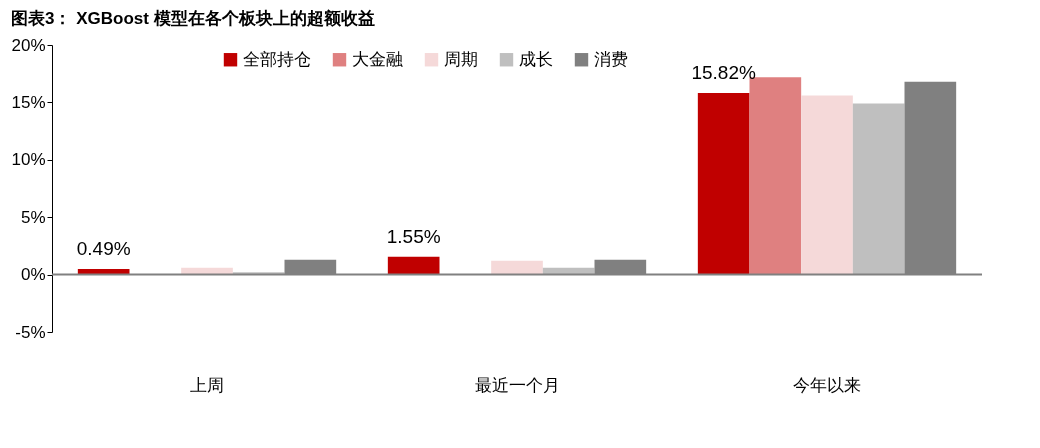 This screenshot has height=448, width=1040. What do you see at coordinates (611, 59) in the screenshot?
I see `legend-label: 消费` at bounding box center [611, 59].